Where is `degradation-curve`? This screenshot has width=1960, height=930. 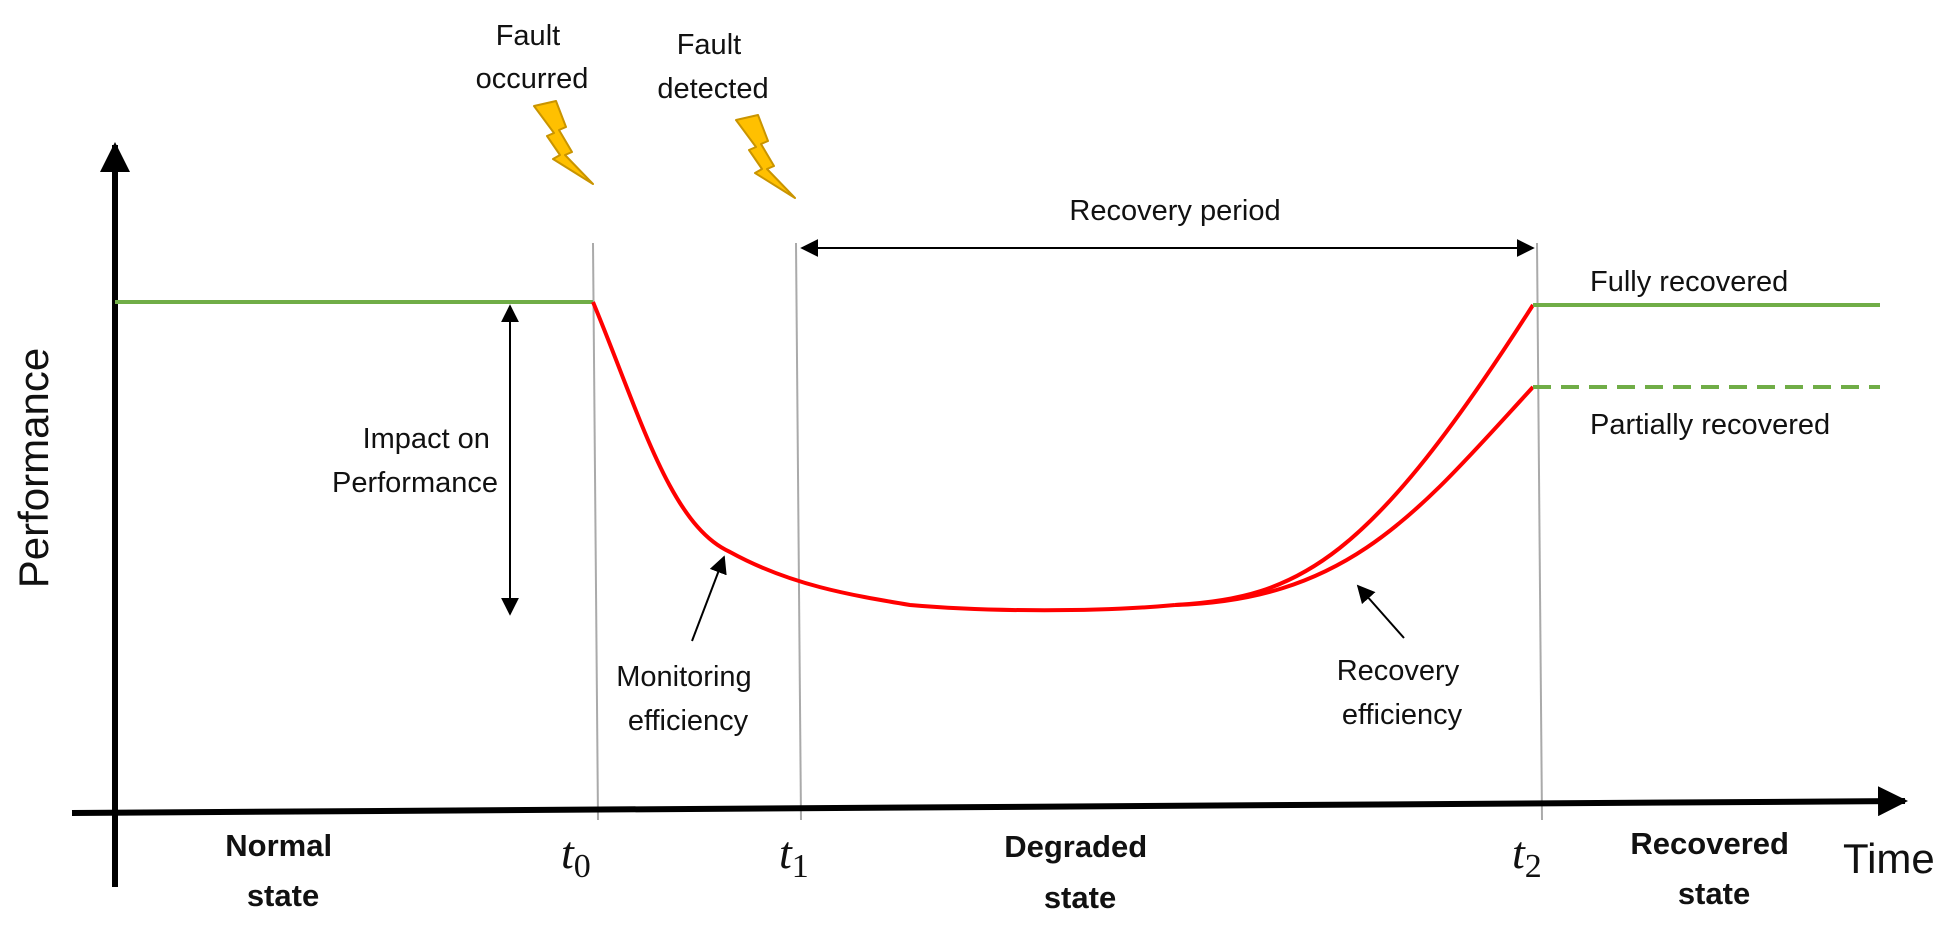
degradation-curve is located at coordinates (883, 457).